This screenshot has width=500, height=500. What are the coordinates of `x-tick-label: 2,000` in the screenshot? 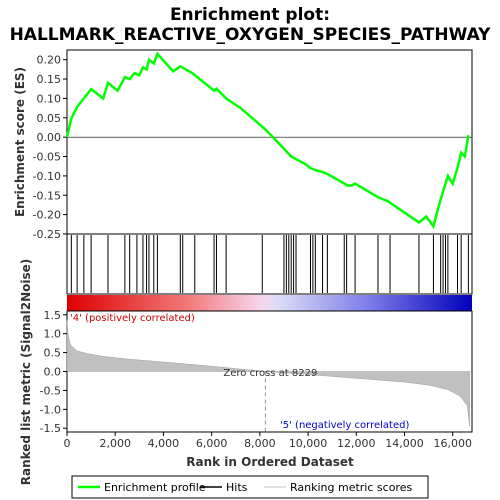 It's located at (115, 443).